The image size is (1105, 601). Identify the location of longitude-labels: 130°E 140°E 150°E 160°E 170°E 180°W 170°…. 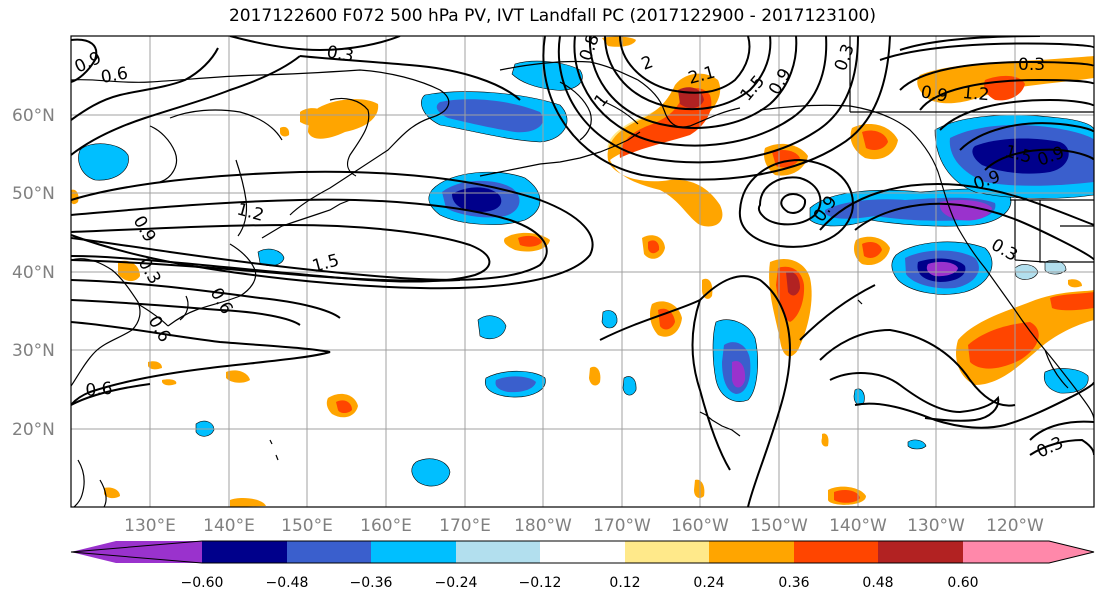
(584, 526).